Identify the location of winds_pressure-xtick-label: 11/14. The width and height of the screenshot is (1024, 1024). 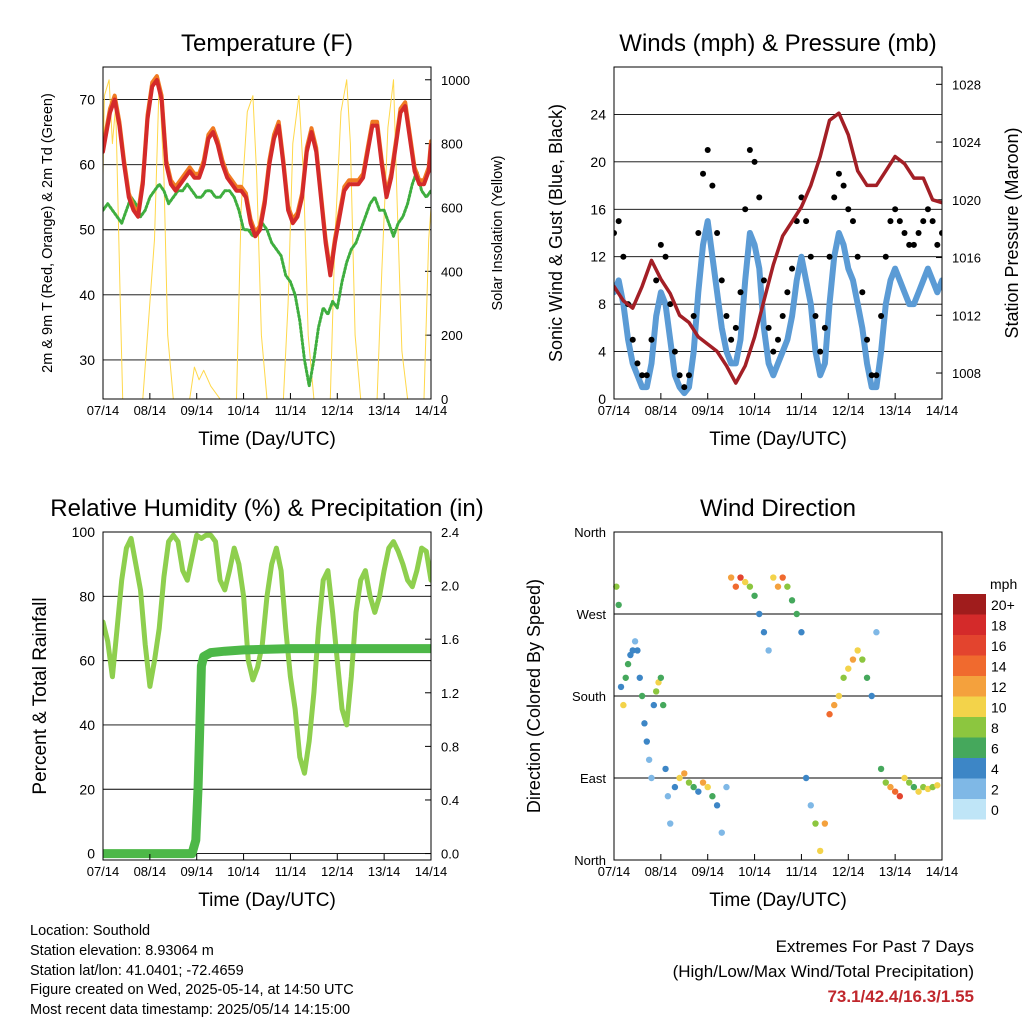
(802, 410).